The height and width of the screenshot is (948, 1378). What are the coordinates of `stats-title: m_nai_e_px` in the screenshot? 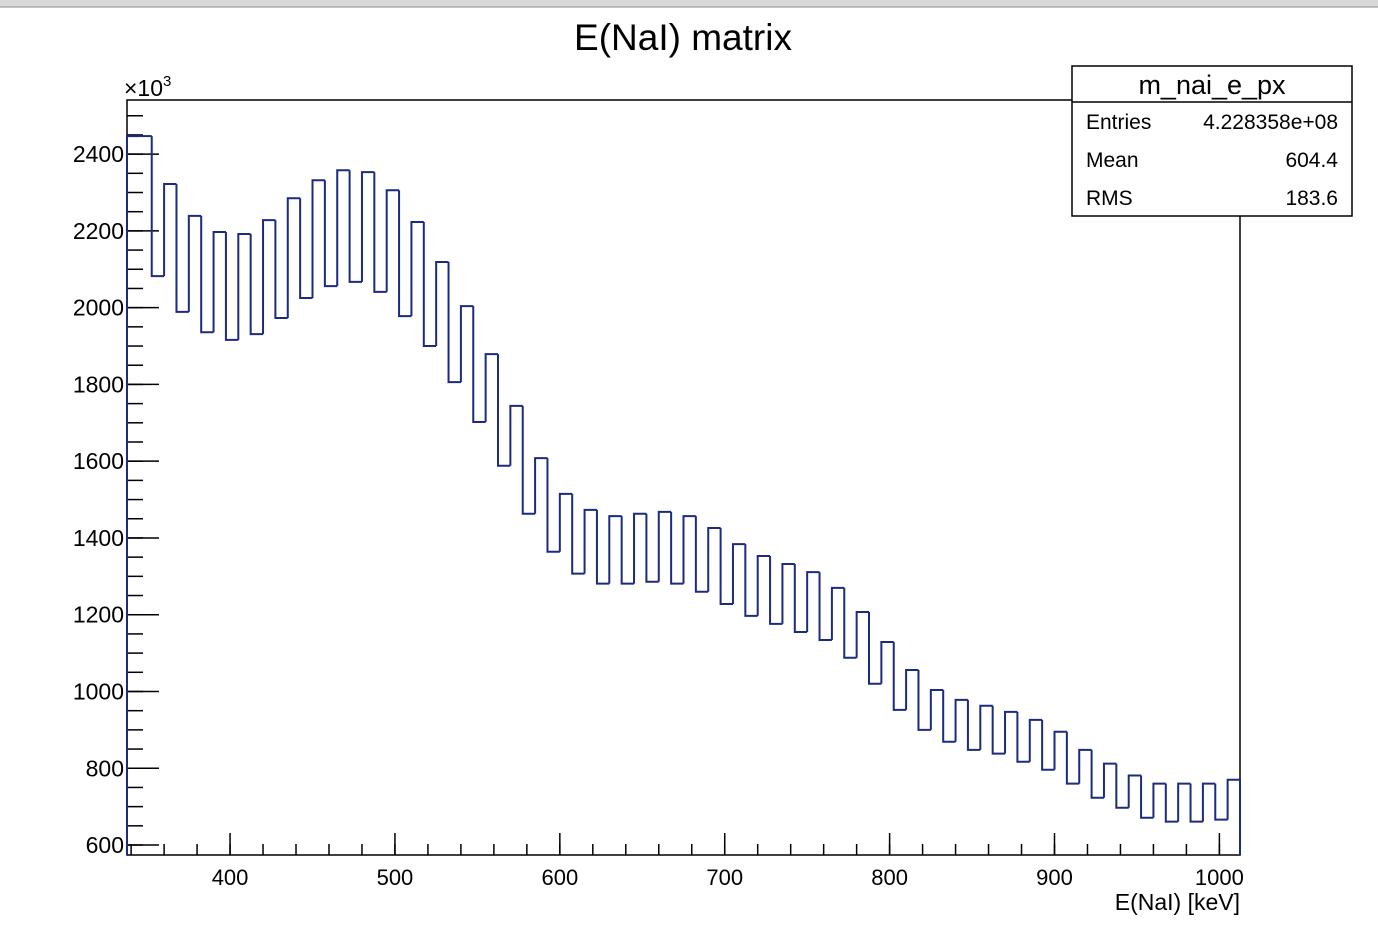 It's located at (1212, 85).